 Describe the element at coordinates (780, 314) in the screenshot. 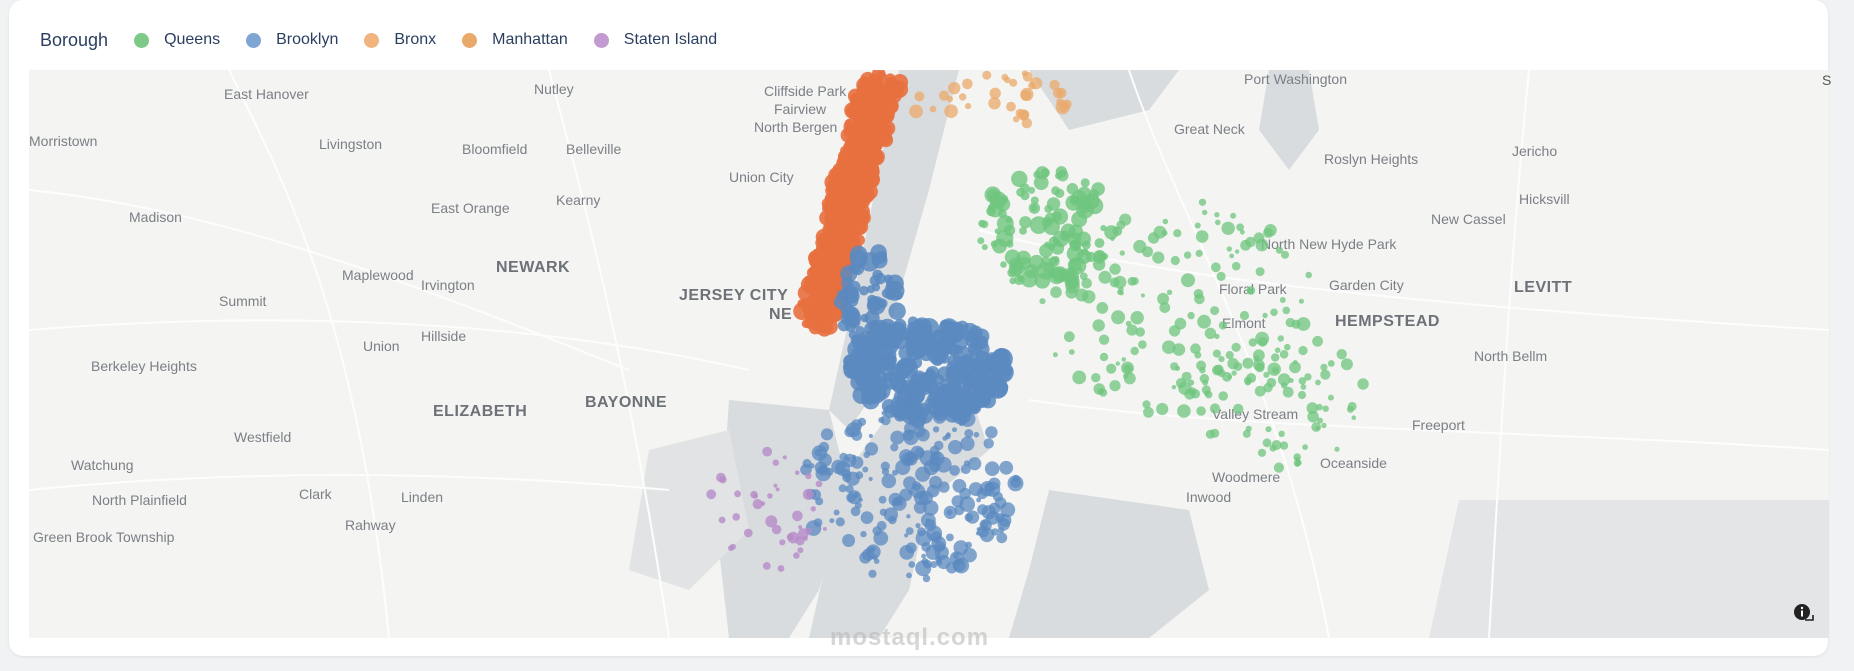

I see `place-label: NE` at that location.